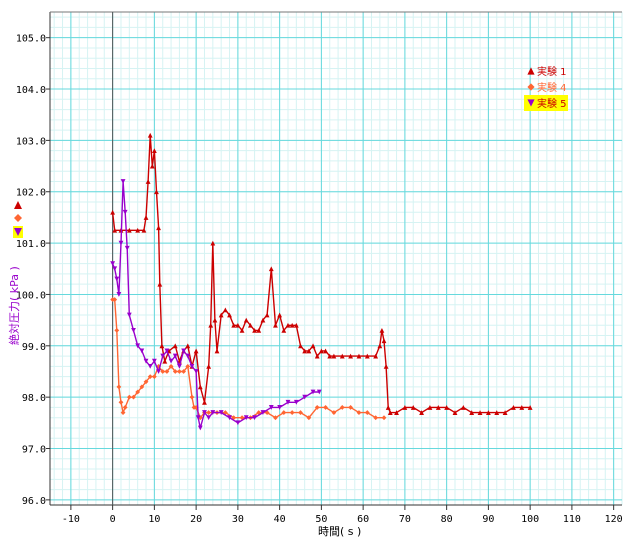 This screenshot has width=624, height=537. What do you see at coordinates (238, 519) in the screenshot?
I see `x-tick-label: 30` at bounding box center [238, 519].